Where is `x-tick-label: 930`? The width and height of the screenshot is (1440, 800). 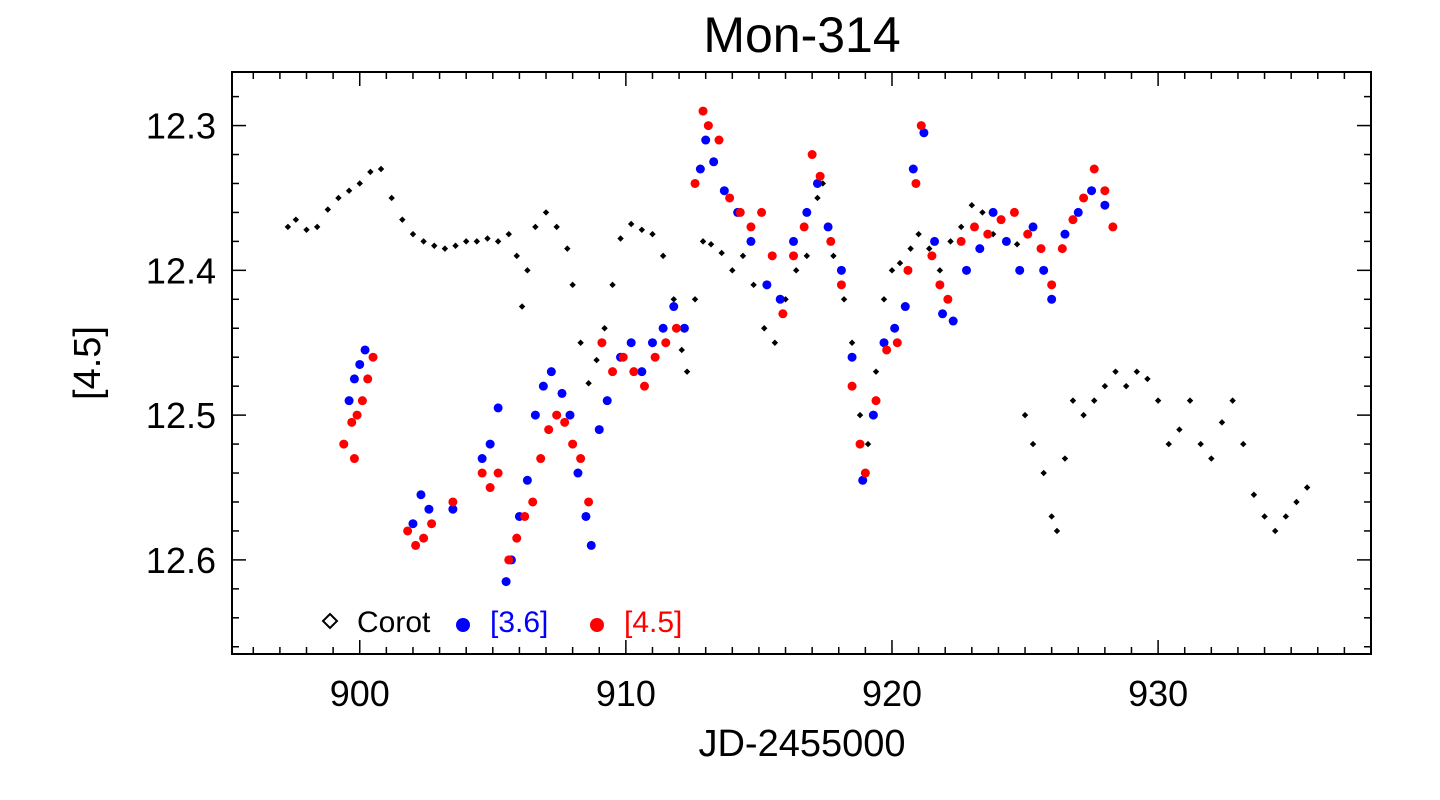
x-tick-label: 930 is located at coordinates (1158, 693).